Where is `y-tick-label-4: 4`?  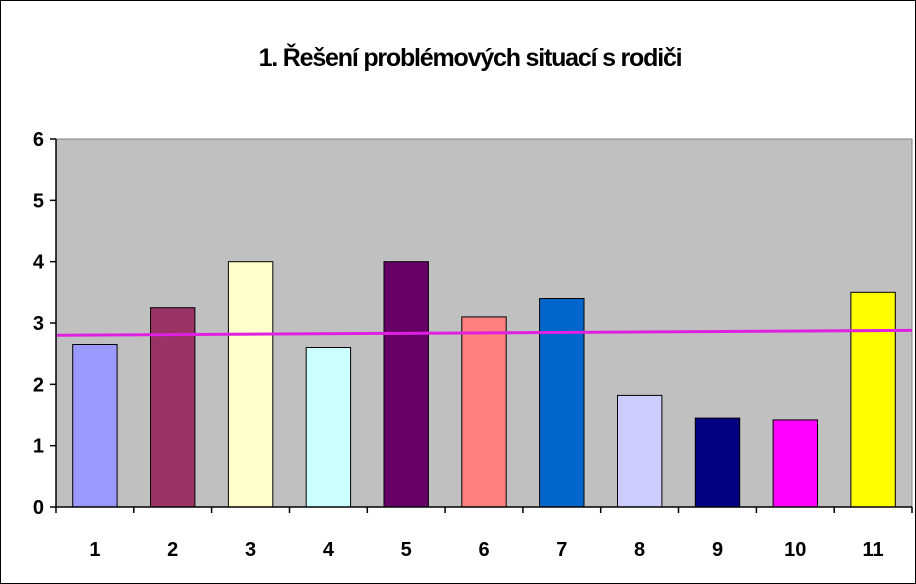
y-tick-label-4: 4 is located at coordinates (39, 263).